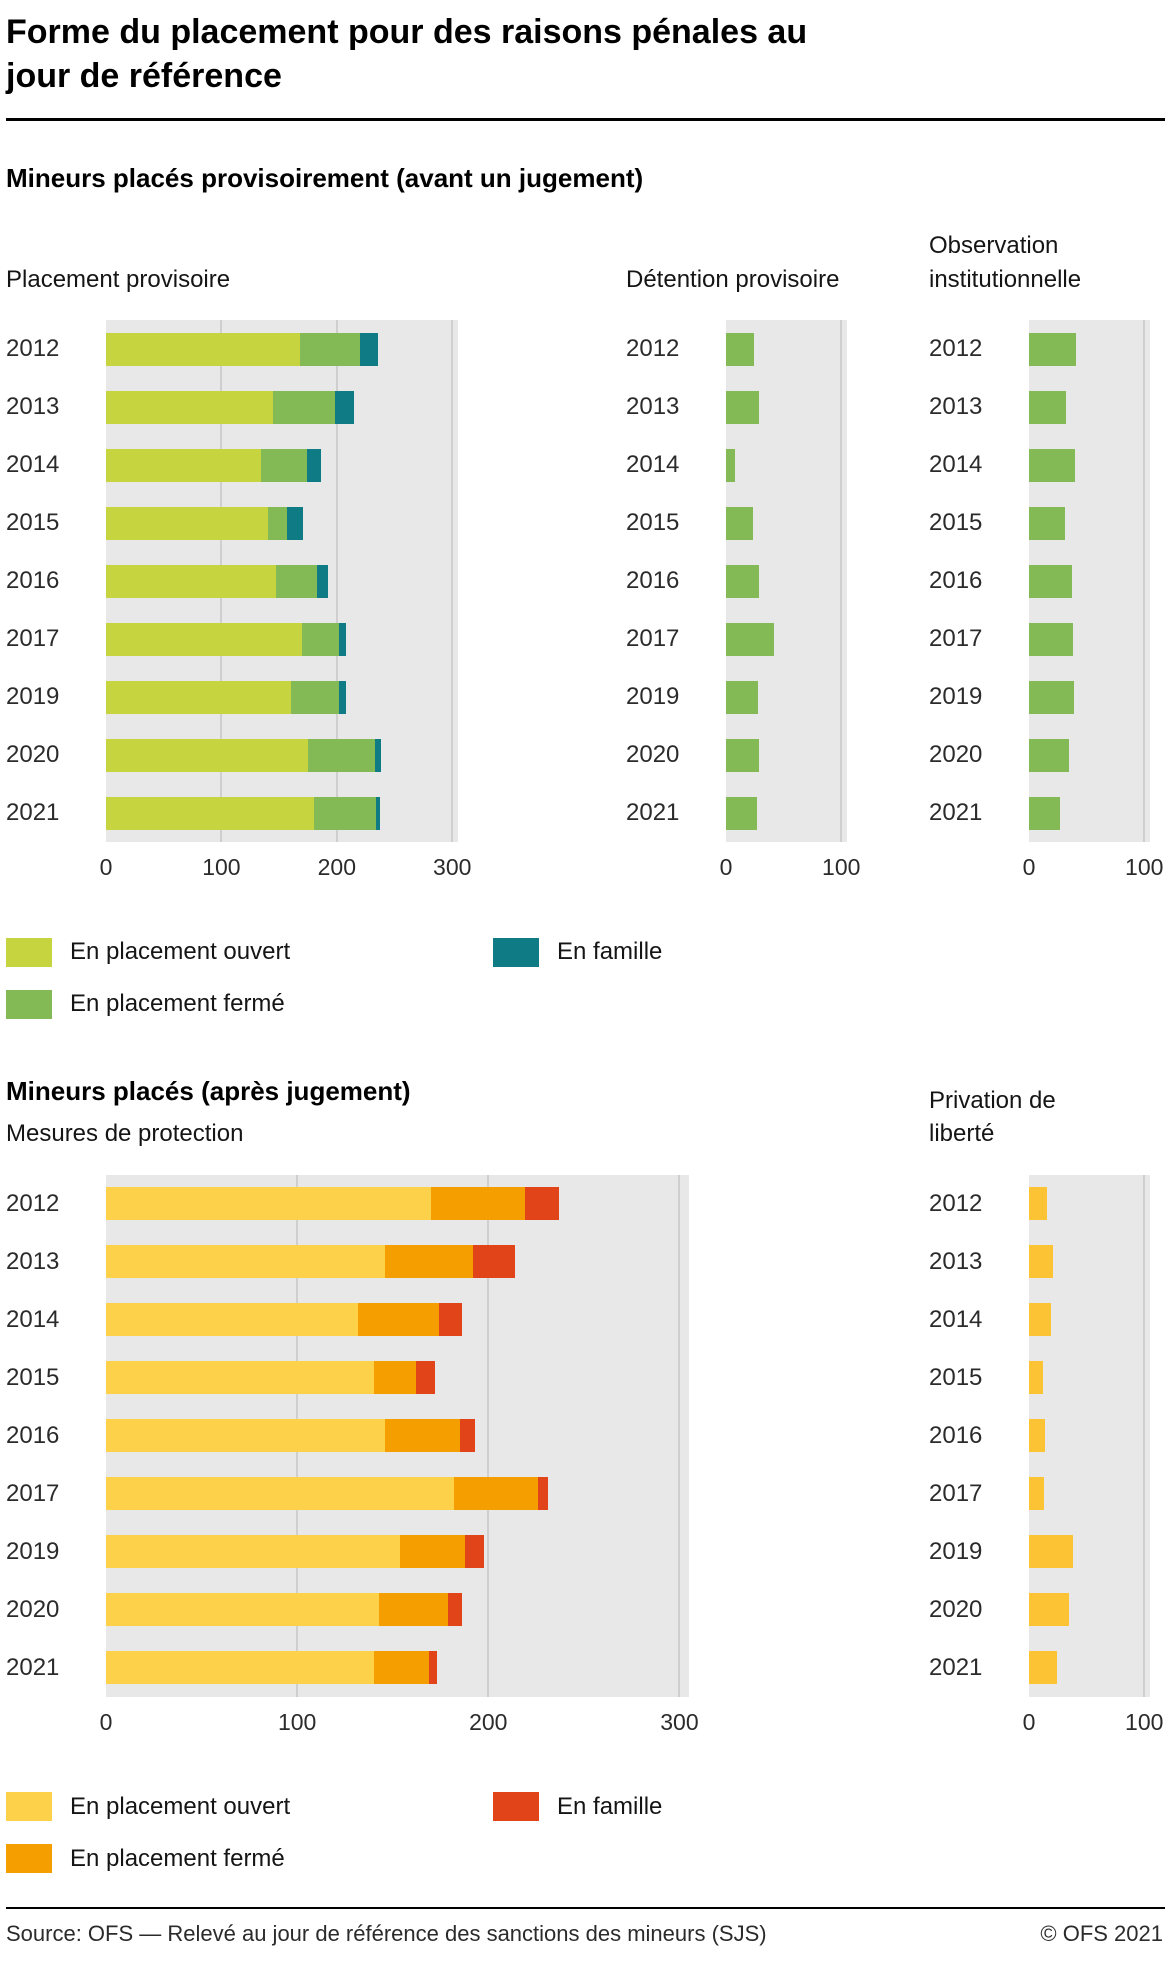  Describe the element at coordinates (956, 1551) in the screenshot. I see `year-label: 2019` at that location.